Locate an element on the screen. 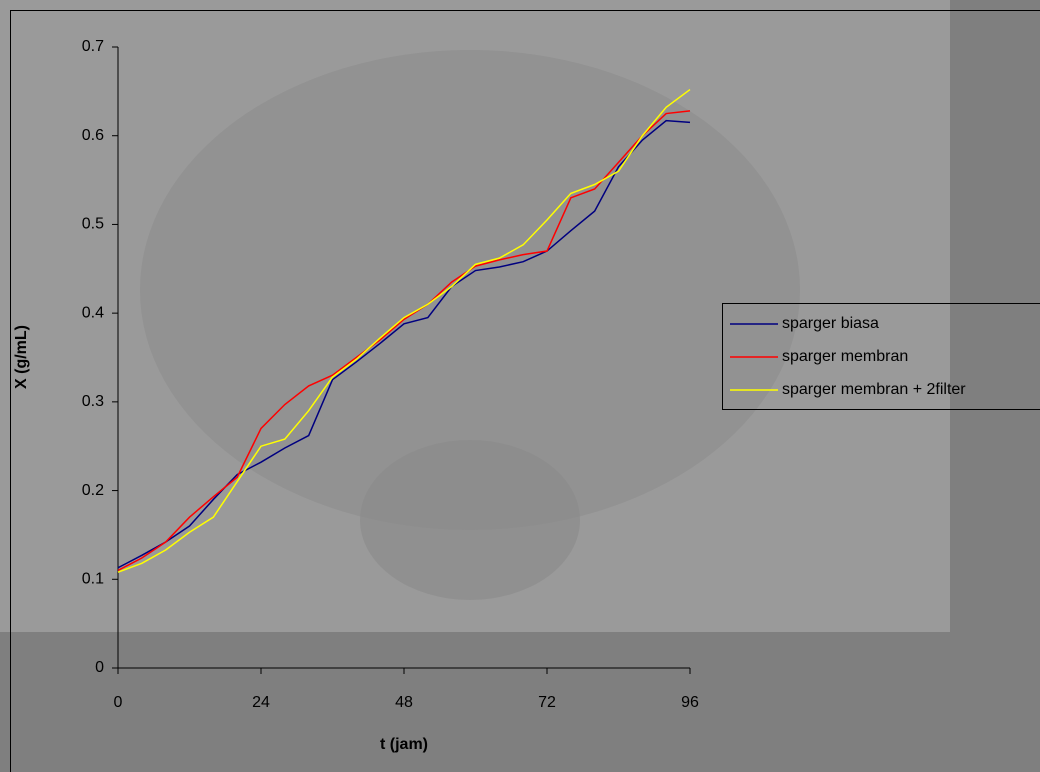  legend-label: sparger membran + 2filter is located at coordinates (874, 389).